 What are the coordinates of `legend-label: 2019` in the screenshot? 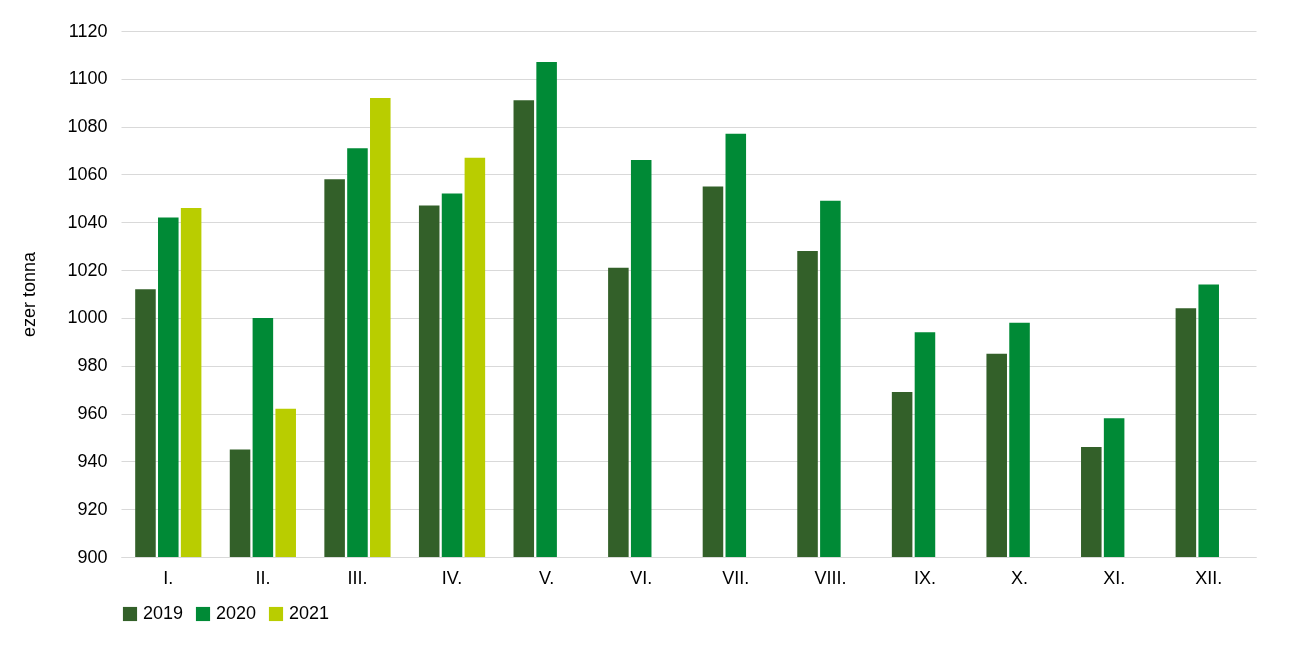 It's located at (163, 613).